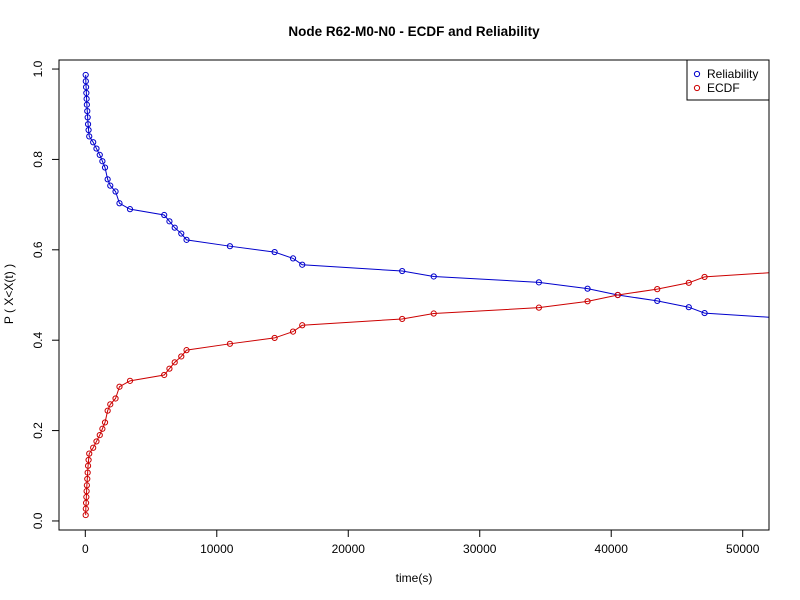 This screenshot has width=800, height=600. What do you see at coordinates (480, 549) in the screenshot?
I see `x-tick-label: 30000` at bounding box center [480, 549].